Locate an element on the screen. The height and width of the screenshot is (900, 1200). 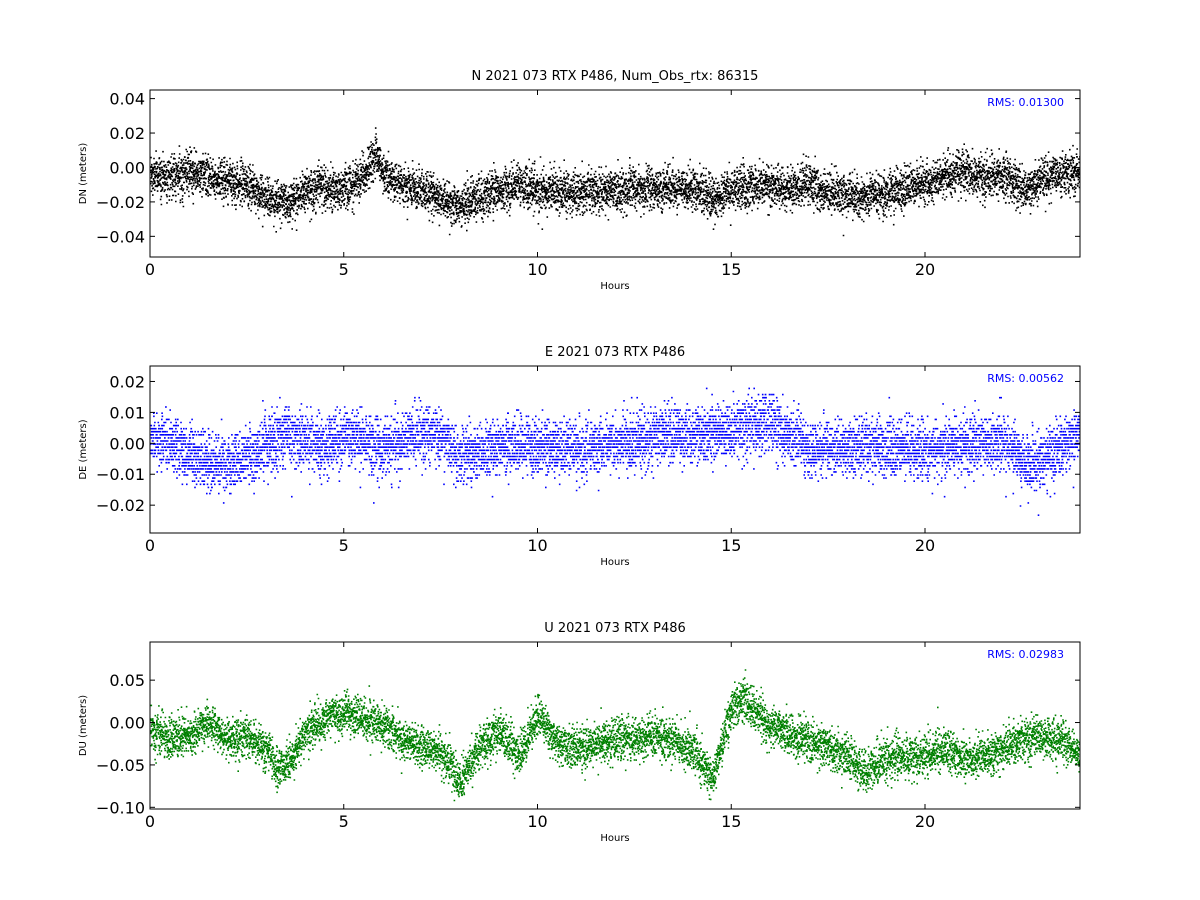
north-y-tick-label: −0.04 is located at coordinates (120, 236).